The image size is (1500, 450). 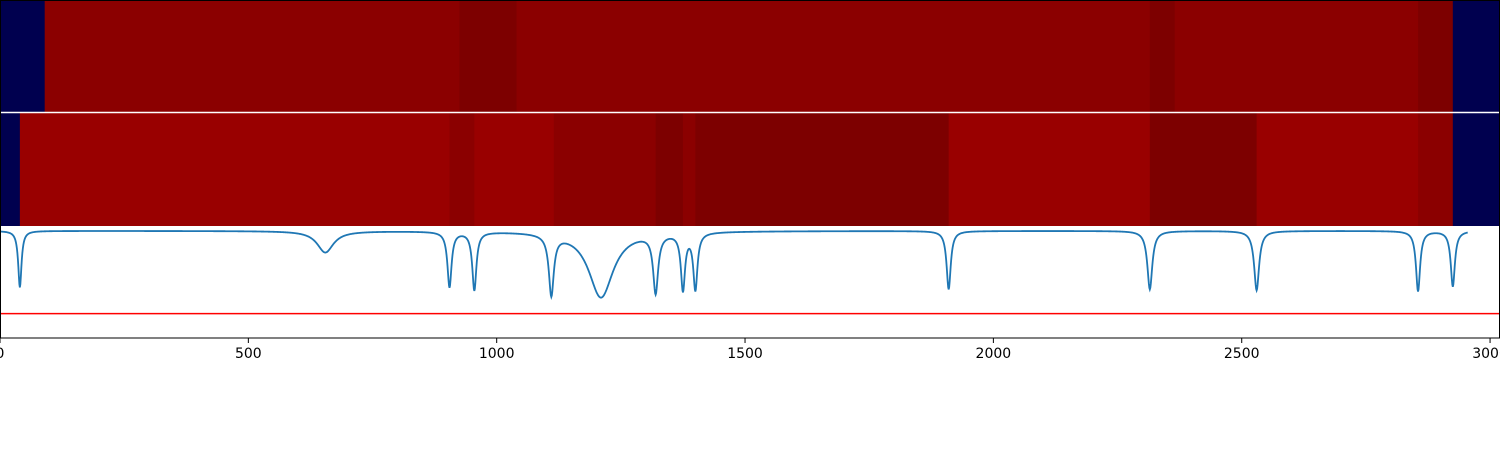 I want to click on x-tick-label: 3000, so click(x=1486, y=354).